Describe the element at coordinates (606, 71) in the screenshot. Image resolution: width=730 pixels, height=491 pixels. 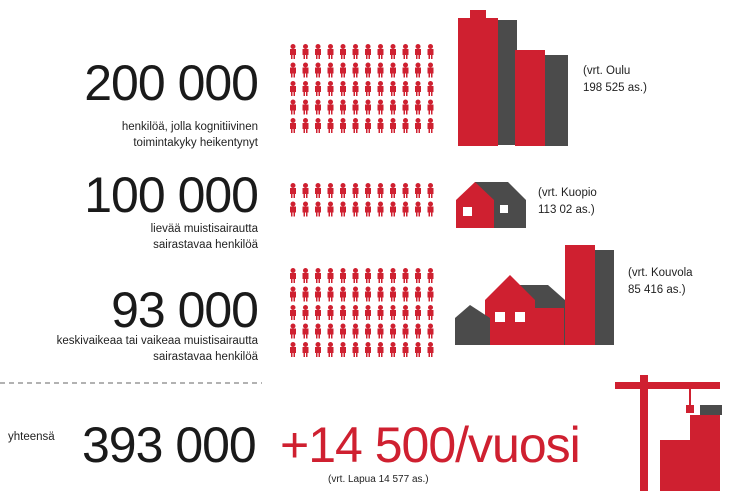
I see `row-comparison: (vrt. Oulu` at that location.